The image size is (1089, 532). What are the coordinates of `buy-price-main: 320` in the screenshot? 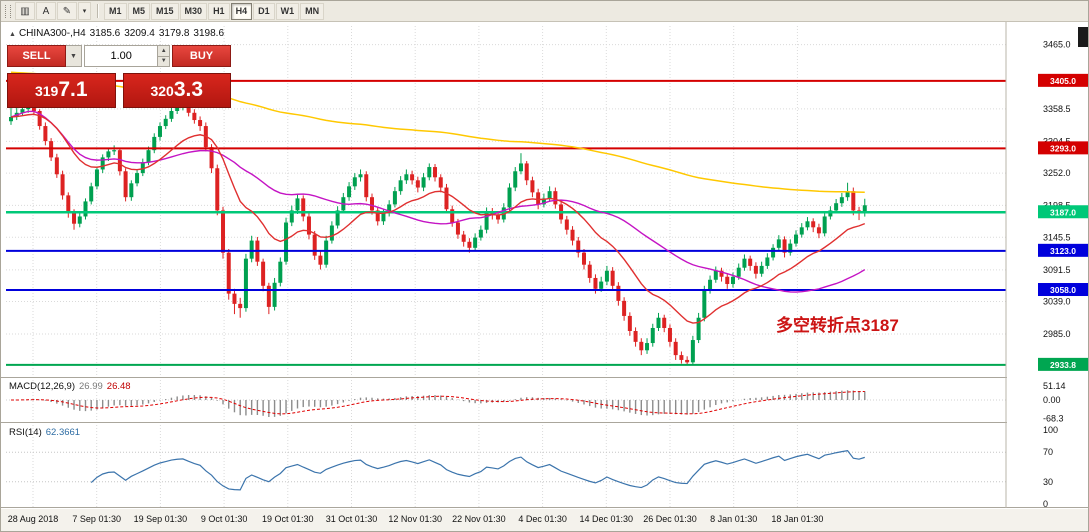 It's located at (162, 91).